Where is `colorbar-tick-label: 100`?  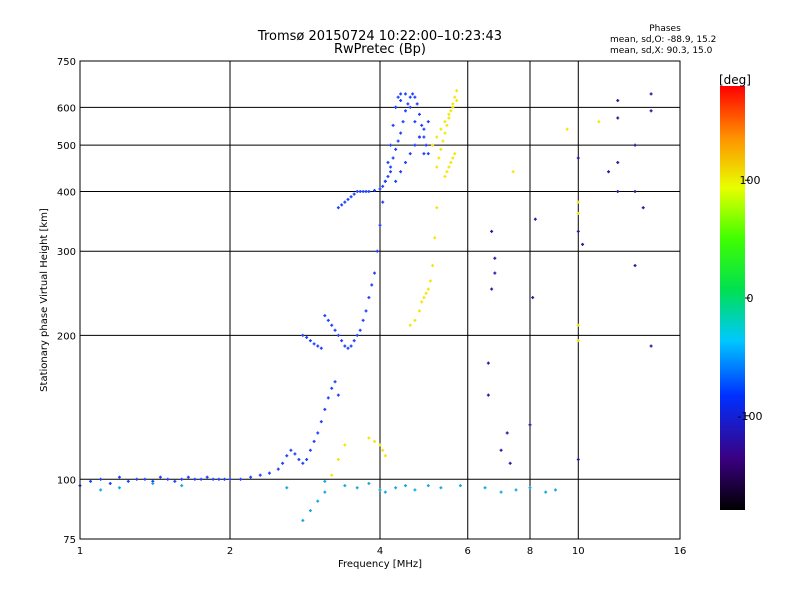
colorbar-tick-label: 100 is located at coordinates (750, 180).